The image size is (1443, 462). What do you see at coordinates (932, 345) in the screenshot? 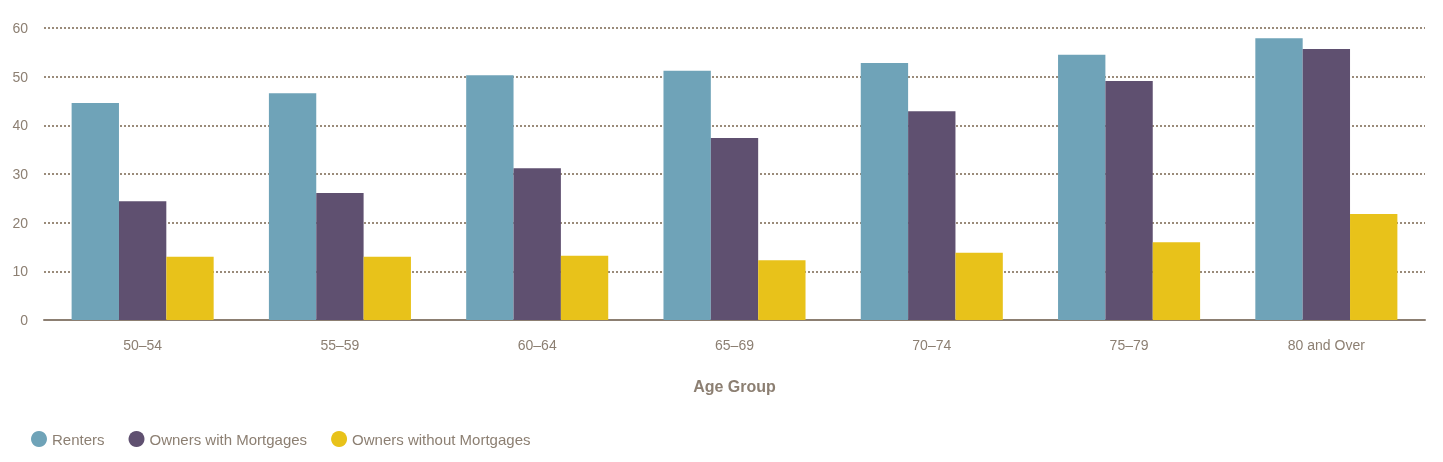
I see `x-tick-label: 70–74` at bounding box center [932, 345].